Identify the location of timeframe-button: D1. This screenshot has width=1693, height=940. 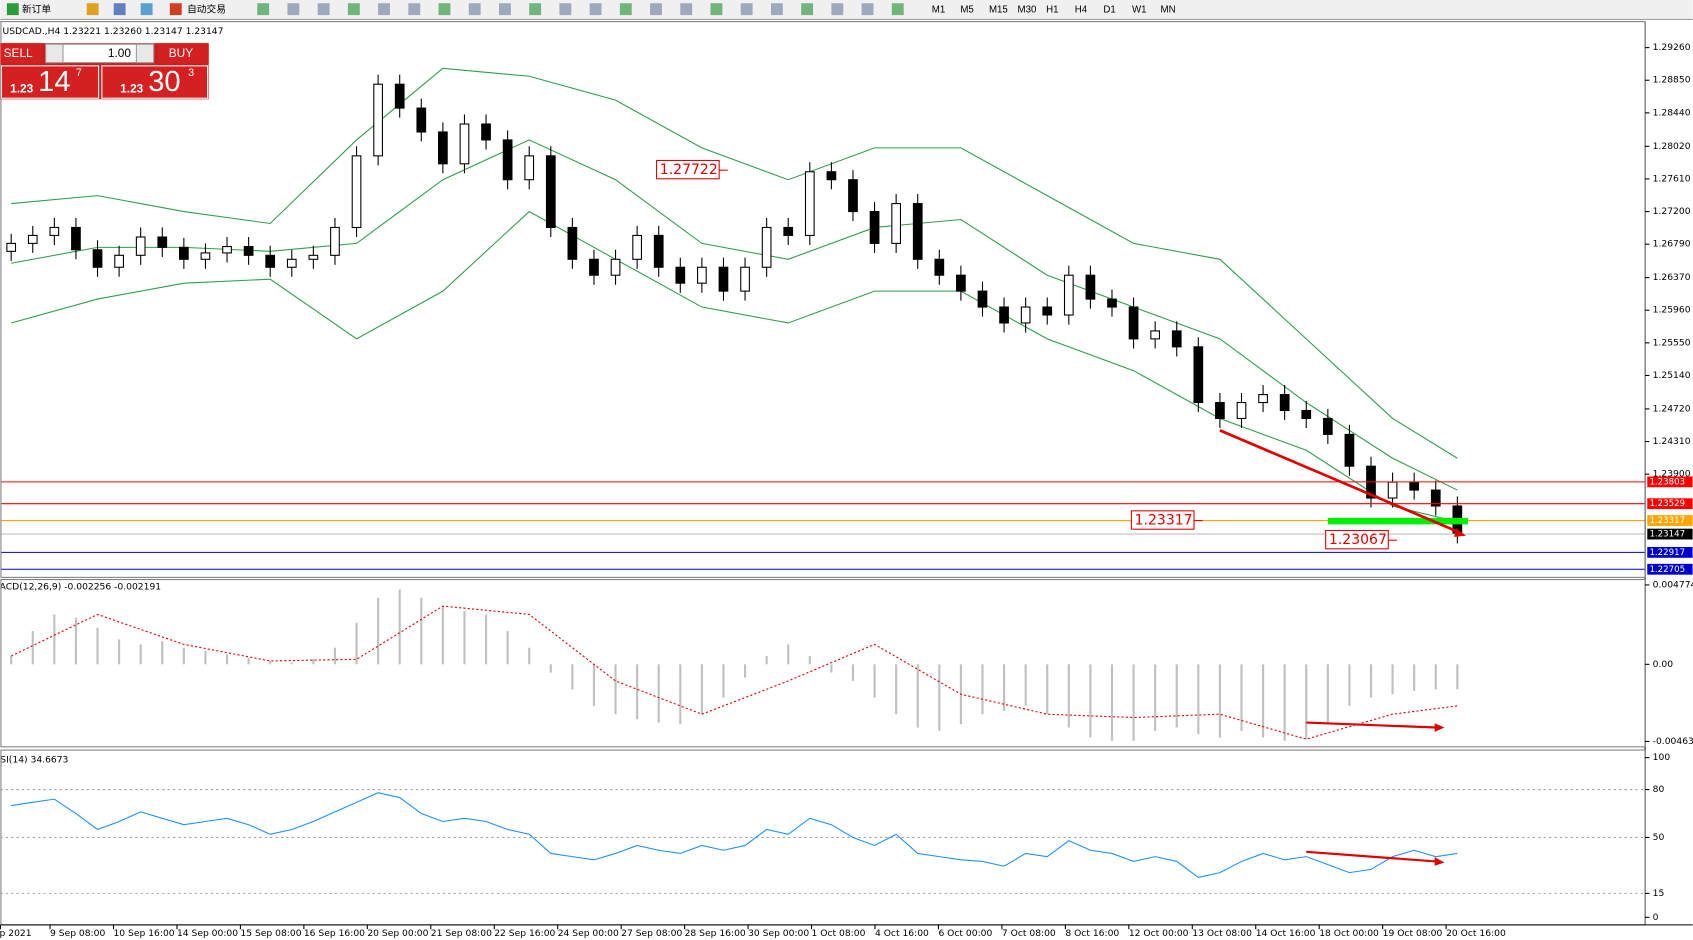
(1109, 9).